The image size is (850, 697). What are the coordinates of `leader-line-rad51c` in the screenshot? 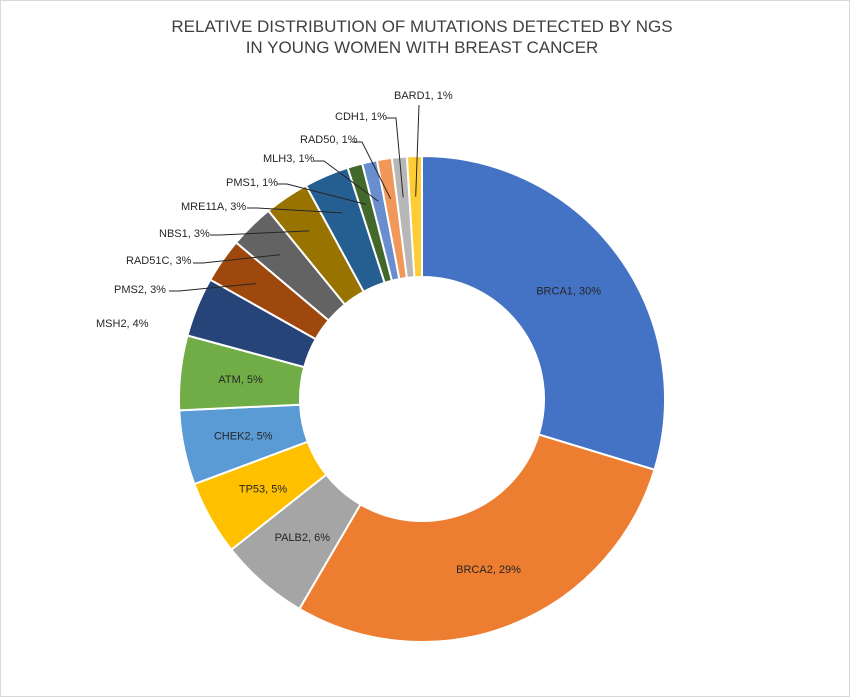 It's located at (236, 259).